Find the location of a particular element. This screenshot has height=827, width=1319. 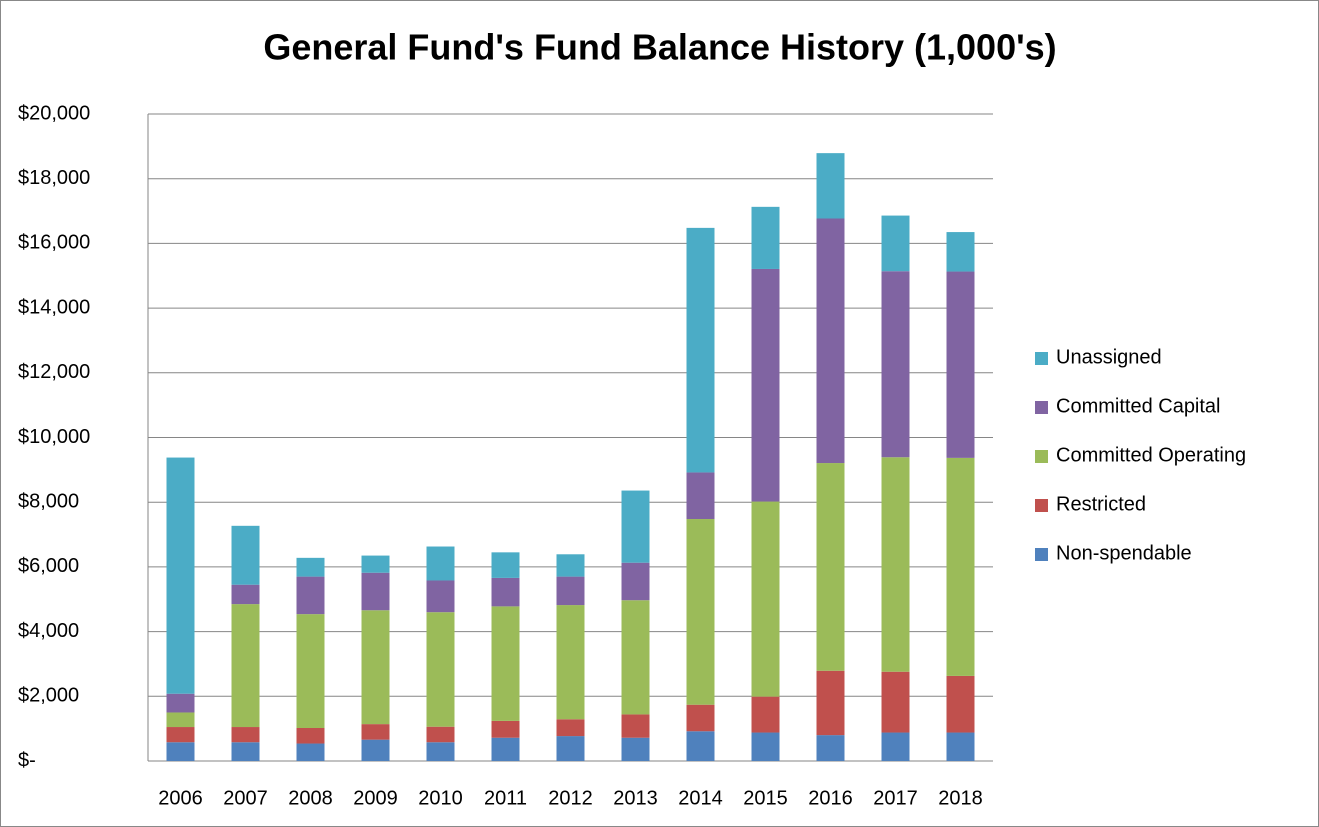

x-tick-label: 2008 is located at coordinates (310, 798).